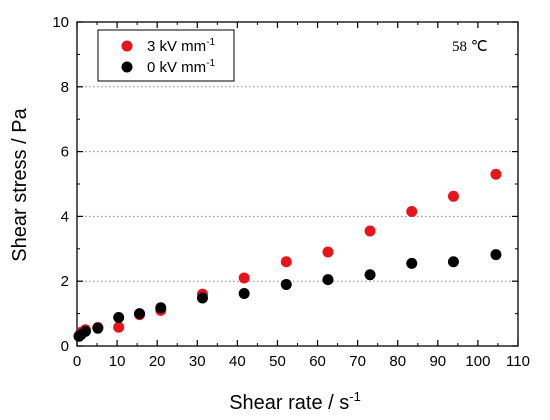 The height and width of the screenshot is (420, 550). Describe the element at coordinates (60, 22) in the screenshot. I see `y-tick-label-5: 10` at that location.